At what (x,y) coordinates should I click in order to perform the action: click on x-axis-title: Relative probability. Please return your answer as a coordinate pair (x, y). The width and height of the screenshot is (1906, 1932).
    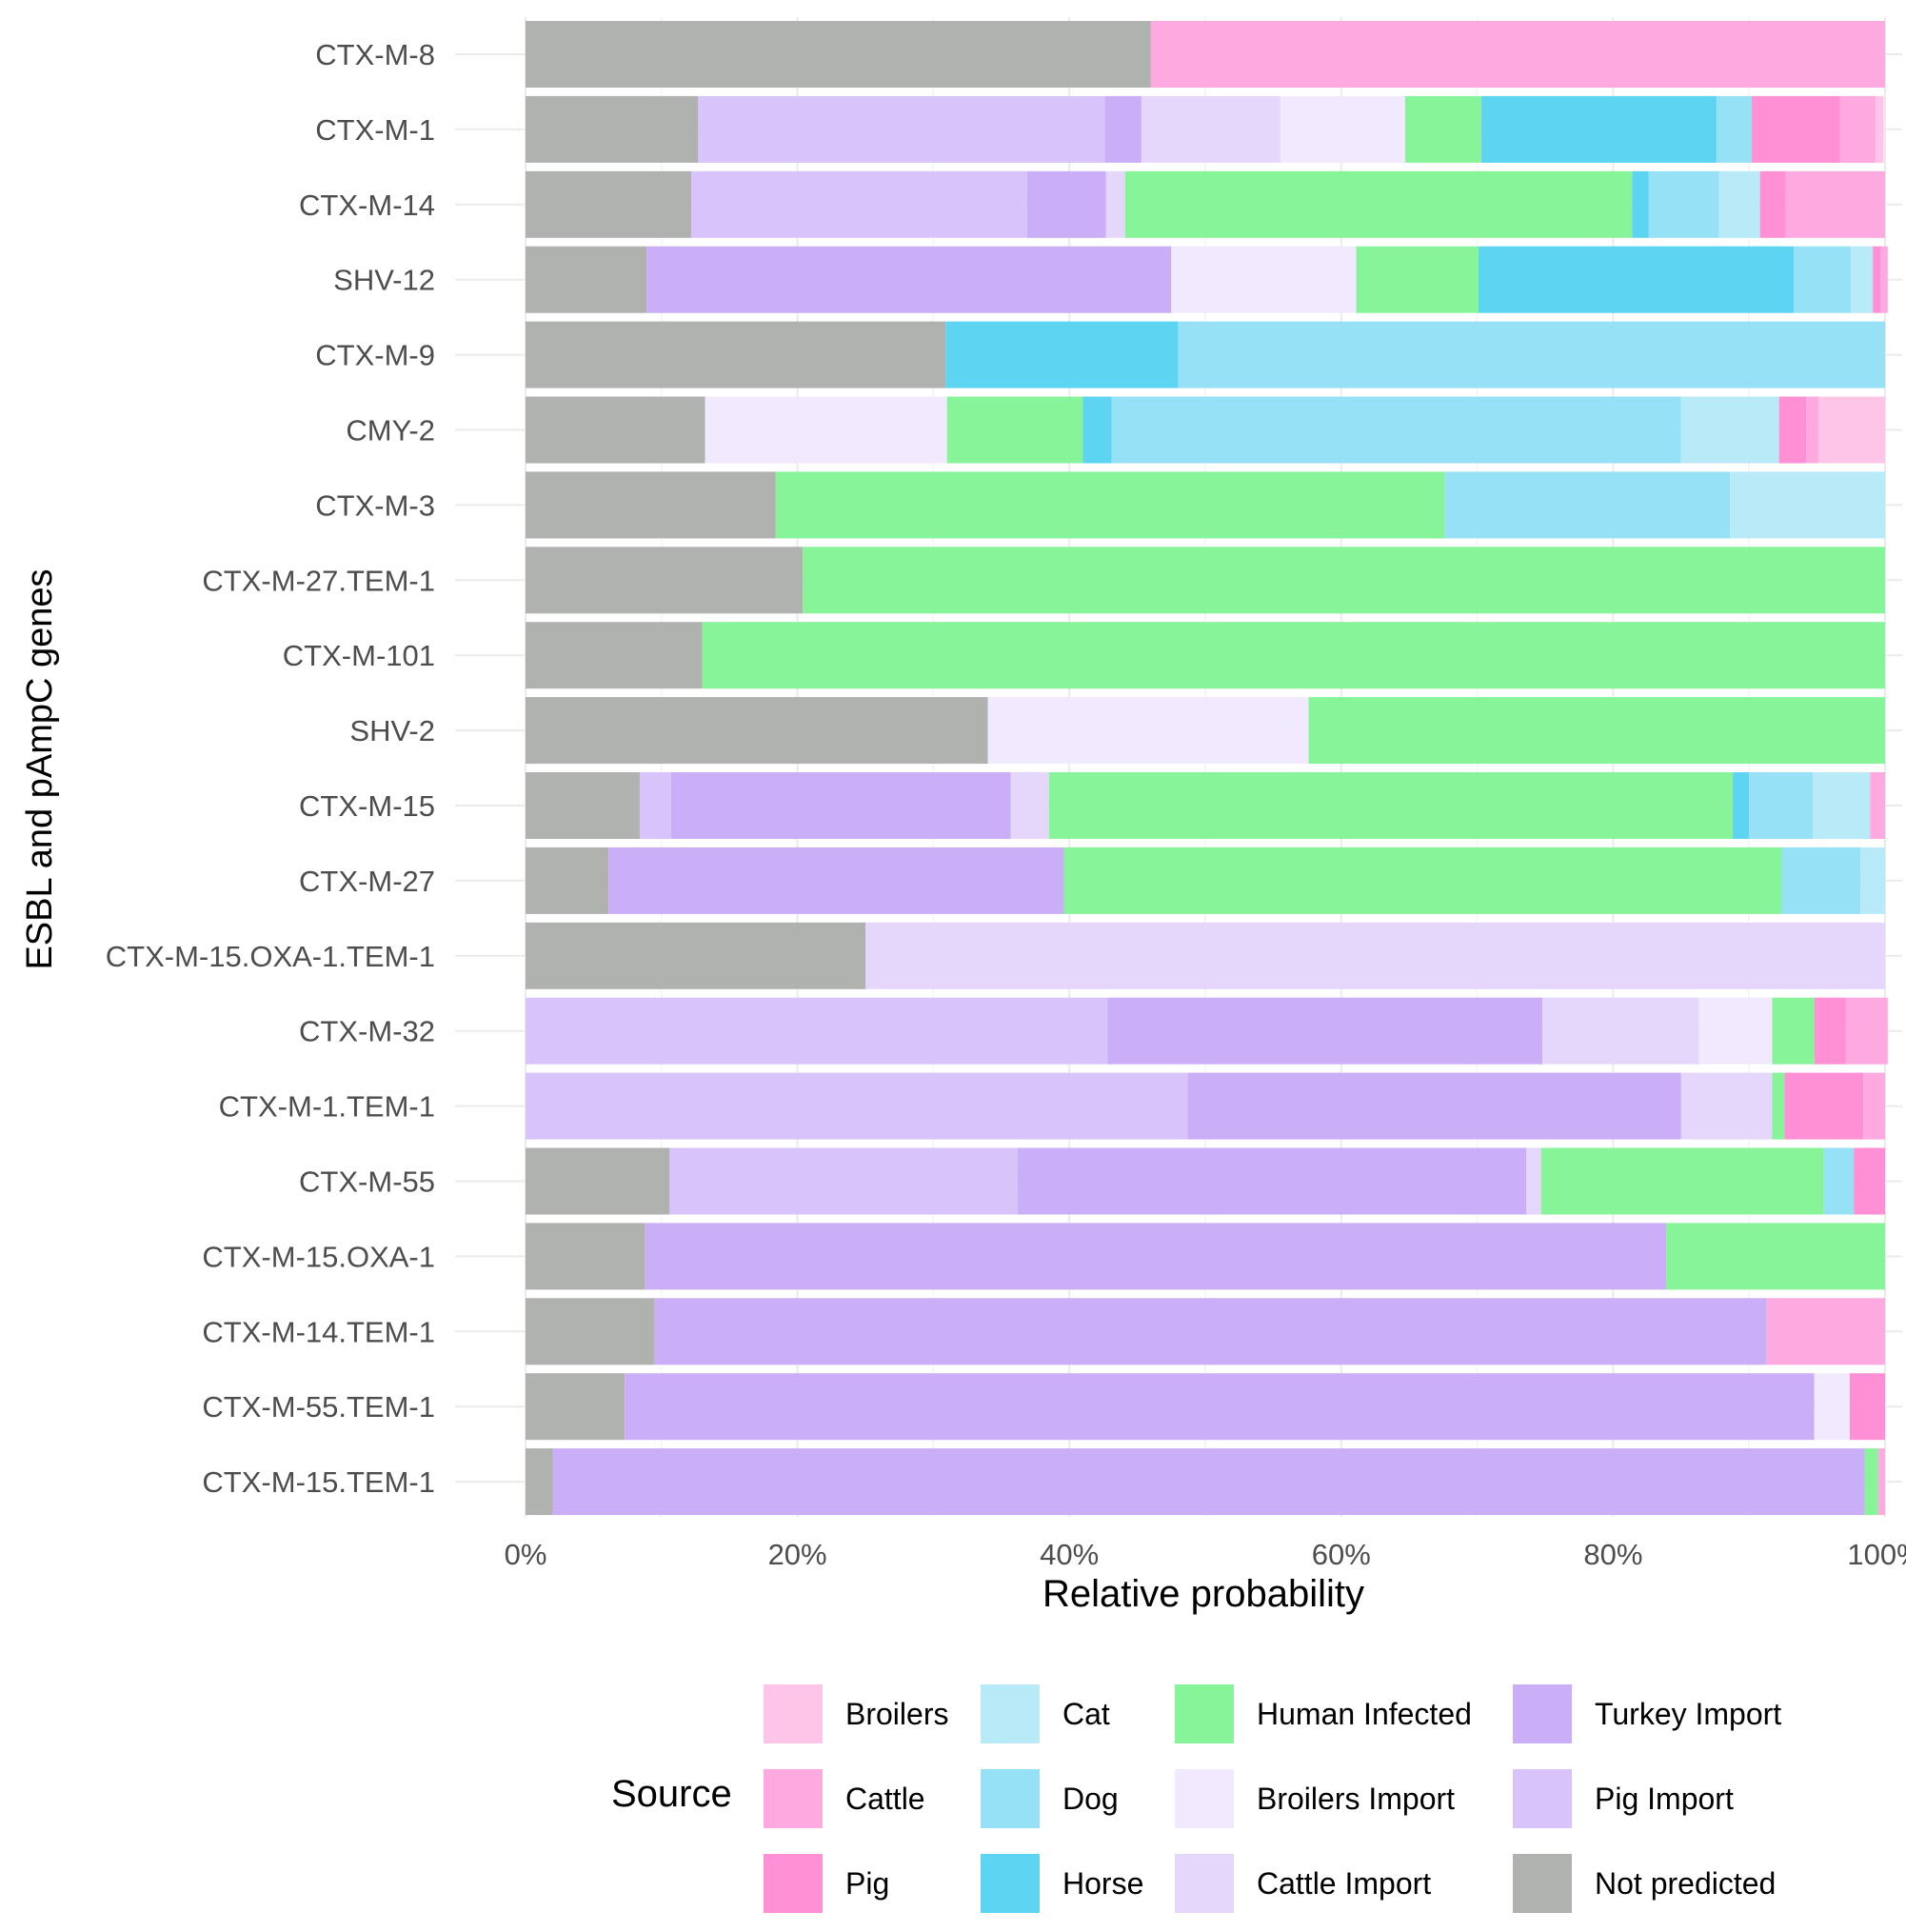
    Looking at the image, I should click on (1203, 1594).